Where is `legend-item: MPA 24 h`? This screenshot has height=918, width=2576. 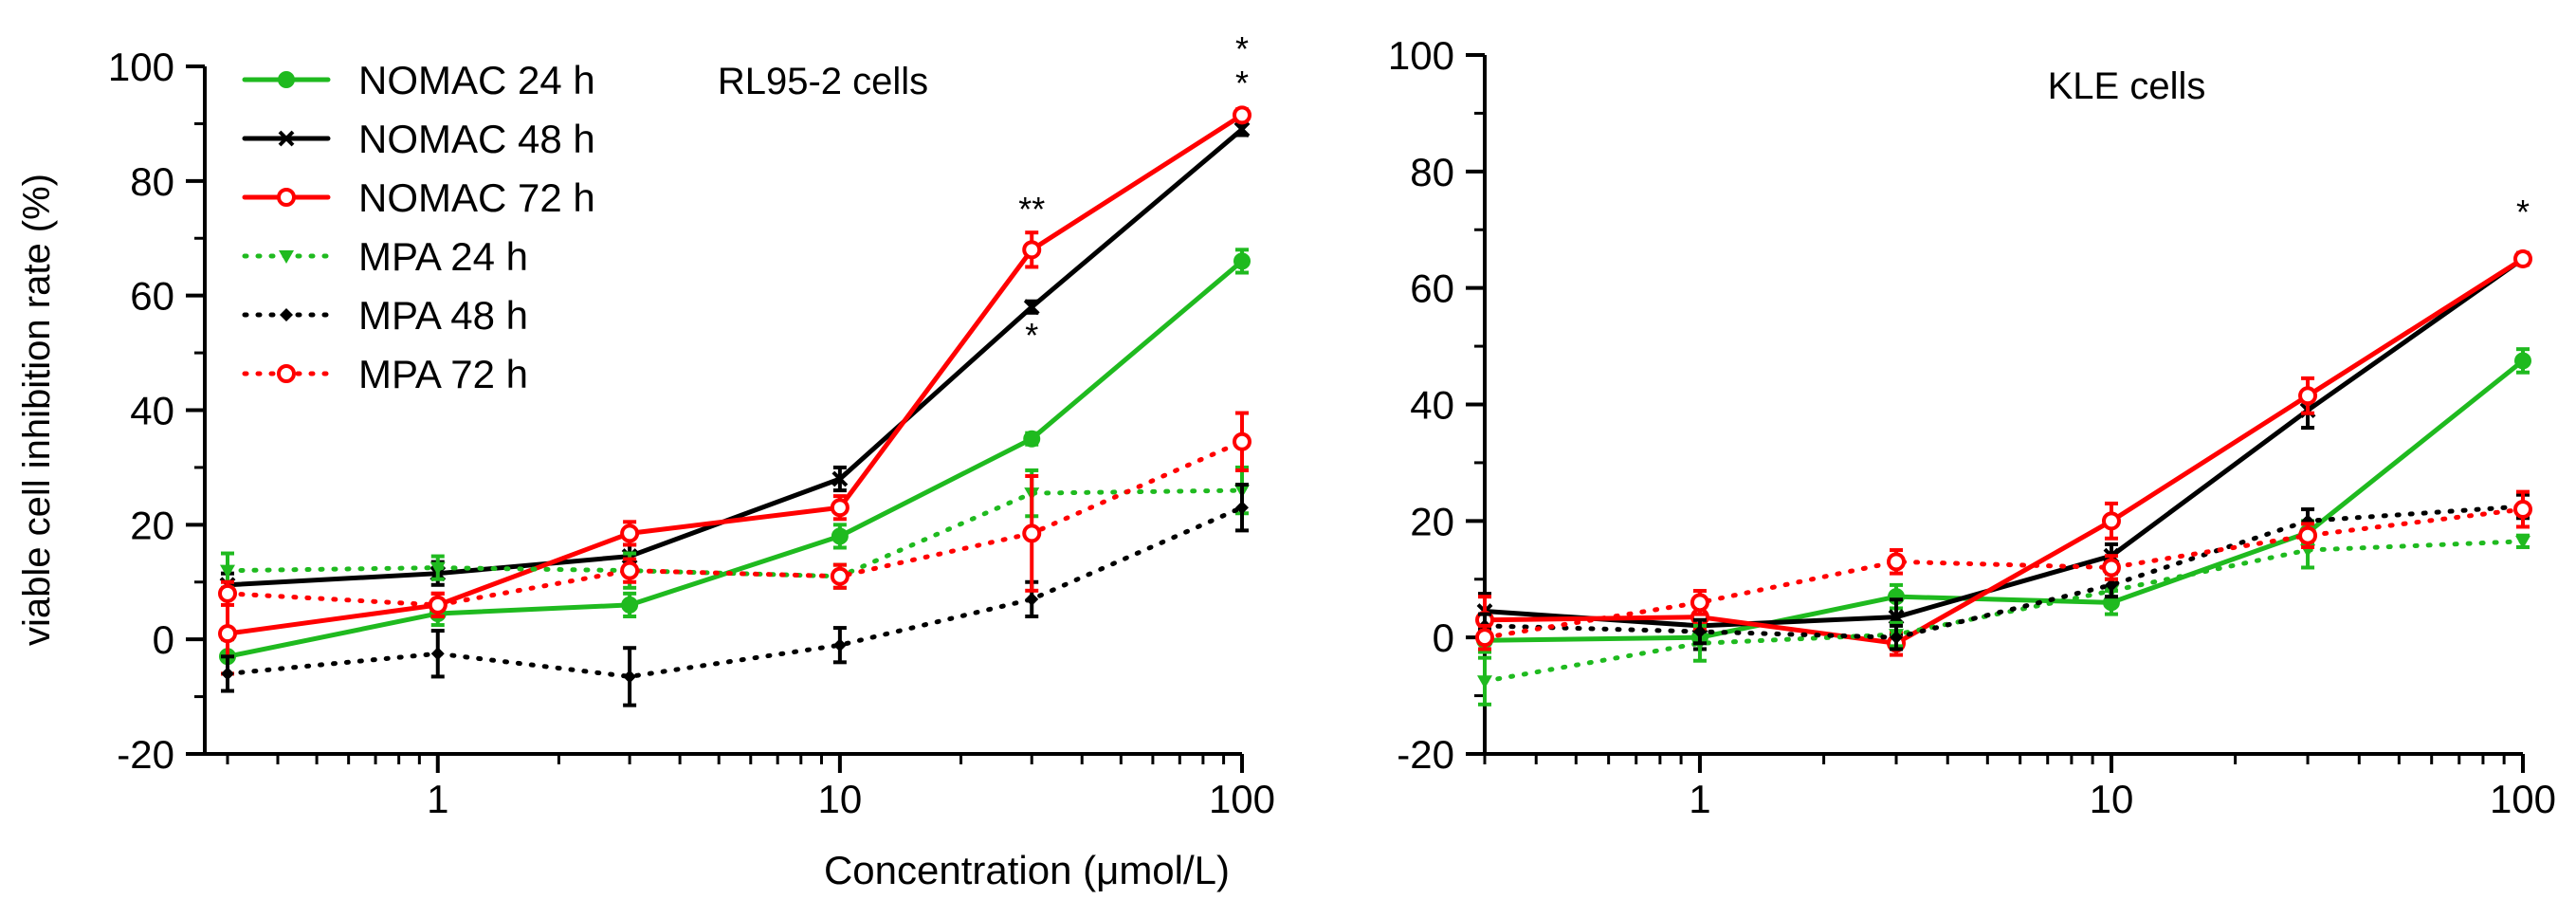 legend-item: MPA 24 h is located at coordinates (385, 256).